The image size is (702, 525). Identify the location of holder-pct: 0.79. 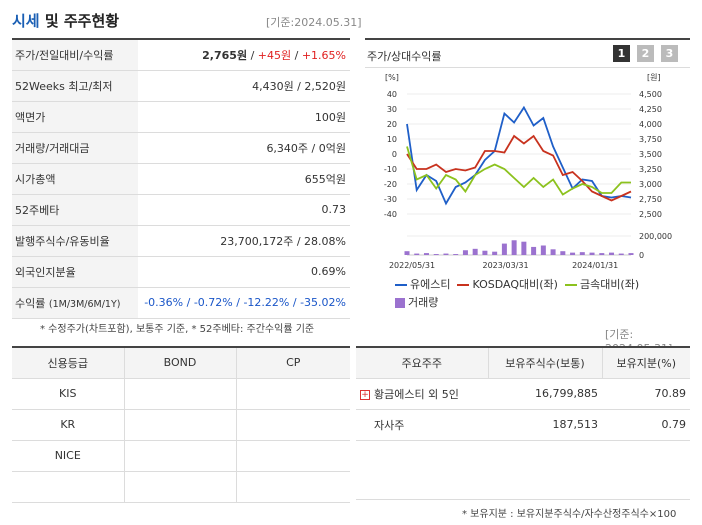
(646, 425).